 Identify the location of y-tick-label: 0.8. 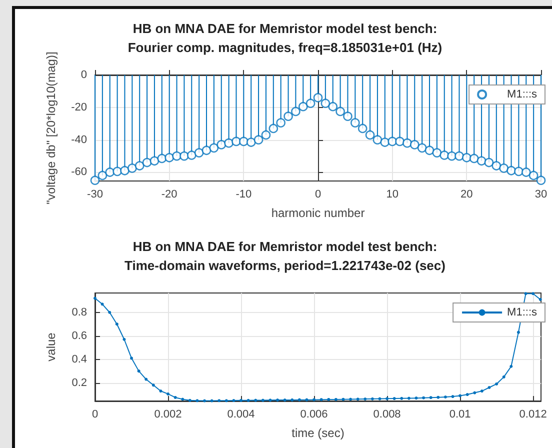
(79, 312).